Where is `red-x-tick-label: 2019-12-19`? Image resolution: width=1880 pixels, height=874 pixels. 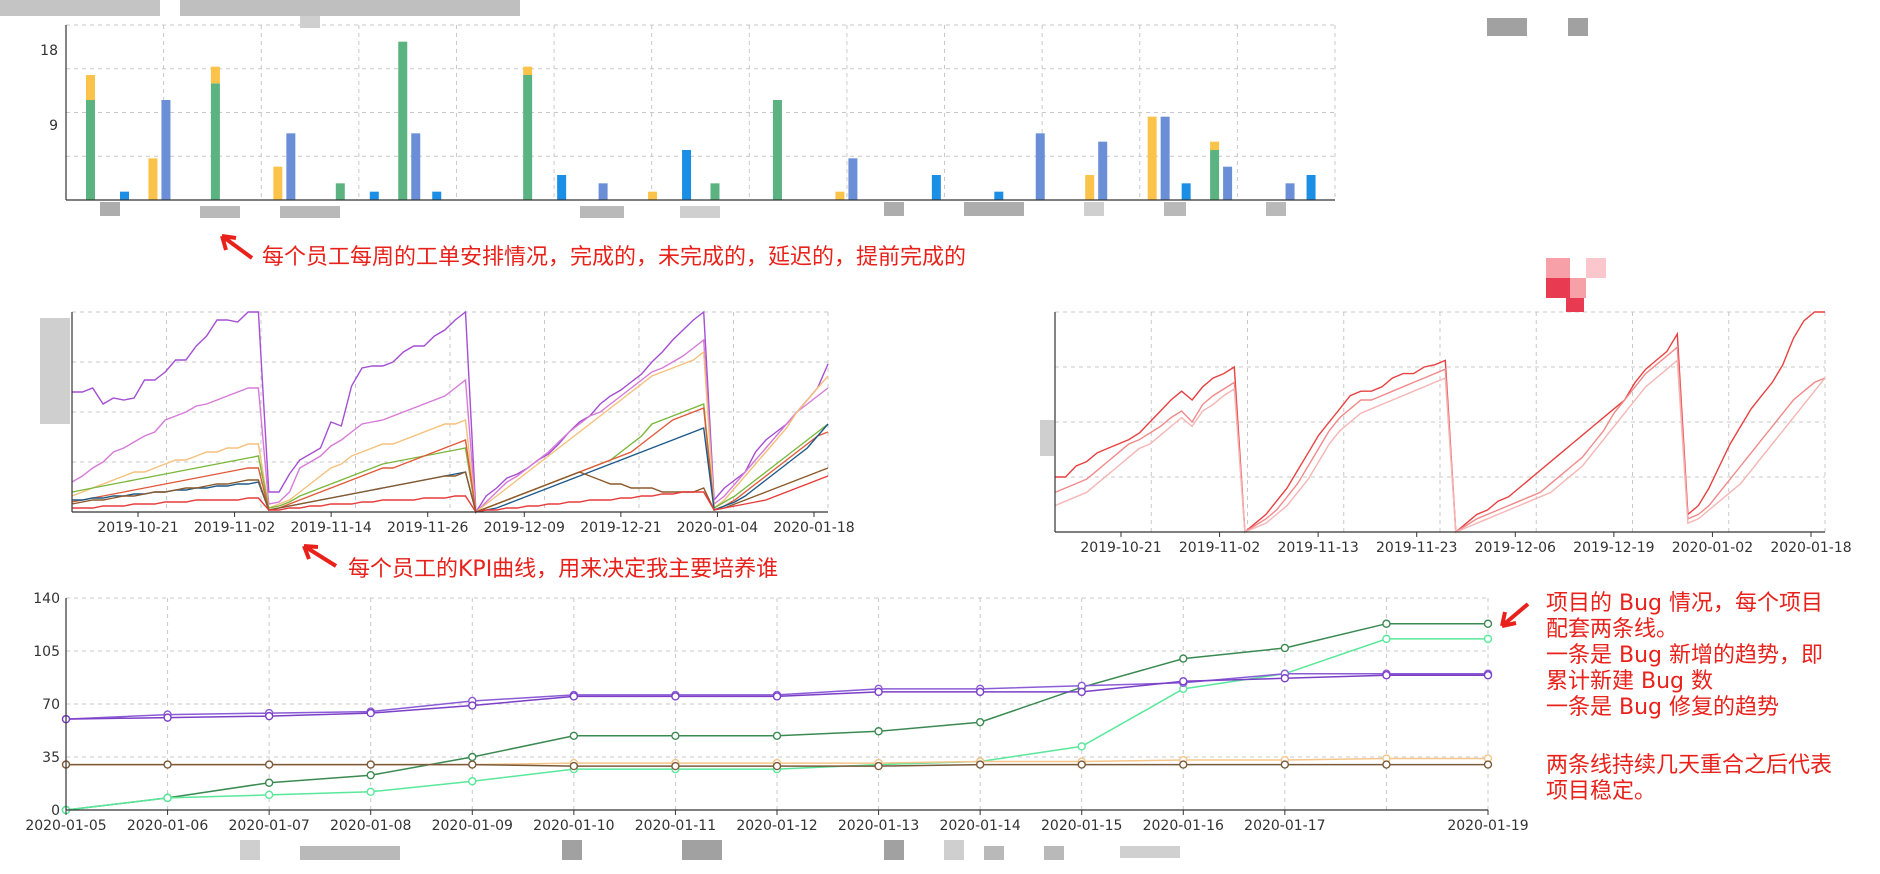
red-x-tick-label: 2019-12-19 is located at coordinates (1613, 548).